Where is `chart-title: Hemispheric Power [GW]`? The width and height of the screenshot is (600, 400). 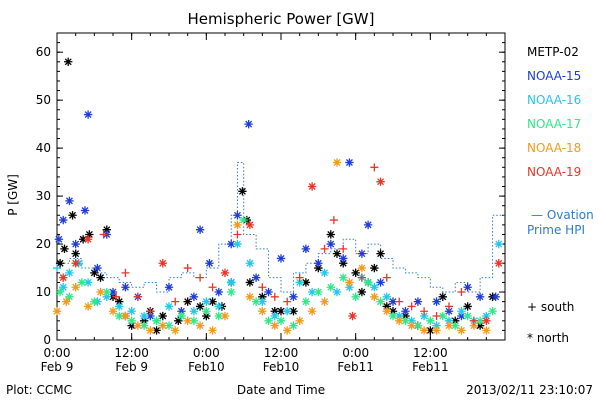 chart-title: Hemispheric Power [GW] is located at coordinates (281, 19).